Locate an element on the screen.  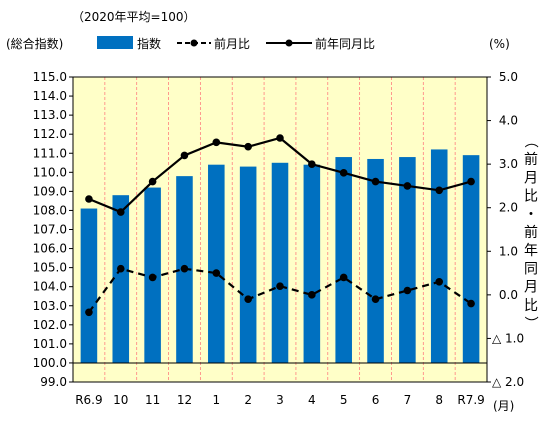
right-tick-label: 2.0 is located at coordinates (508, 208).